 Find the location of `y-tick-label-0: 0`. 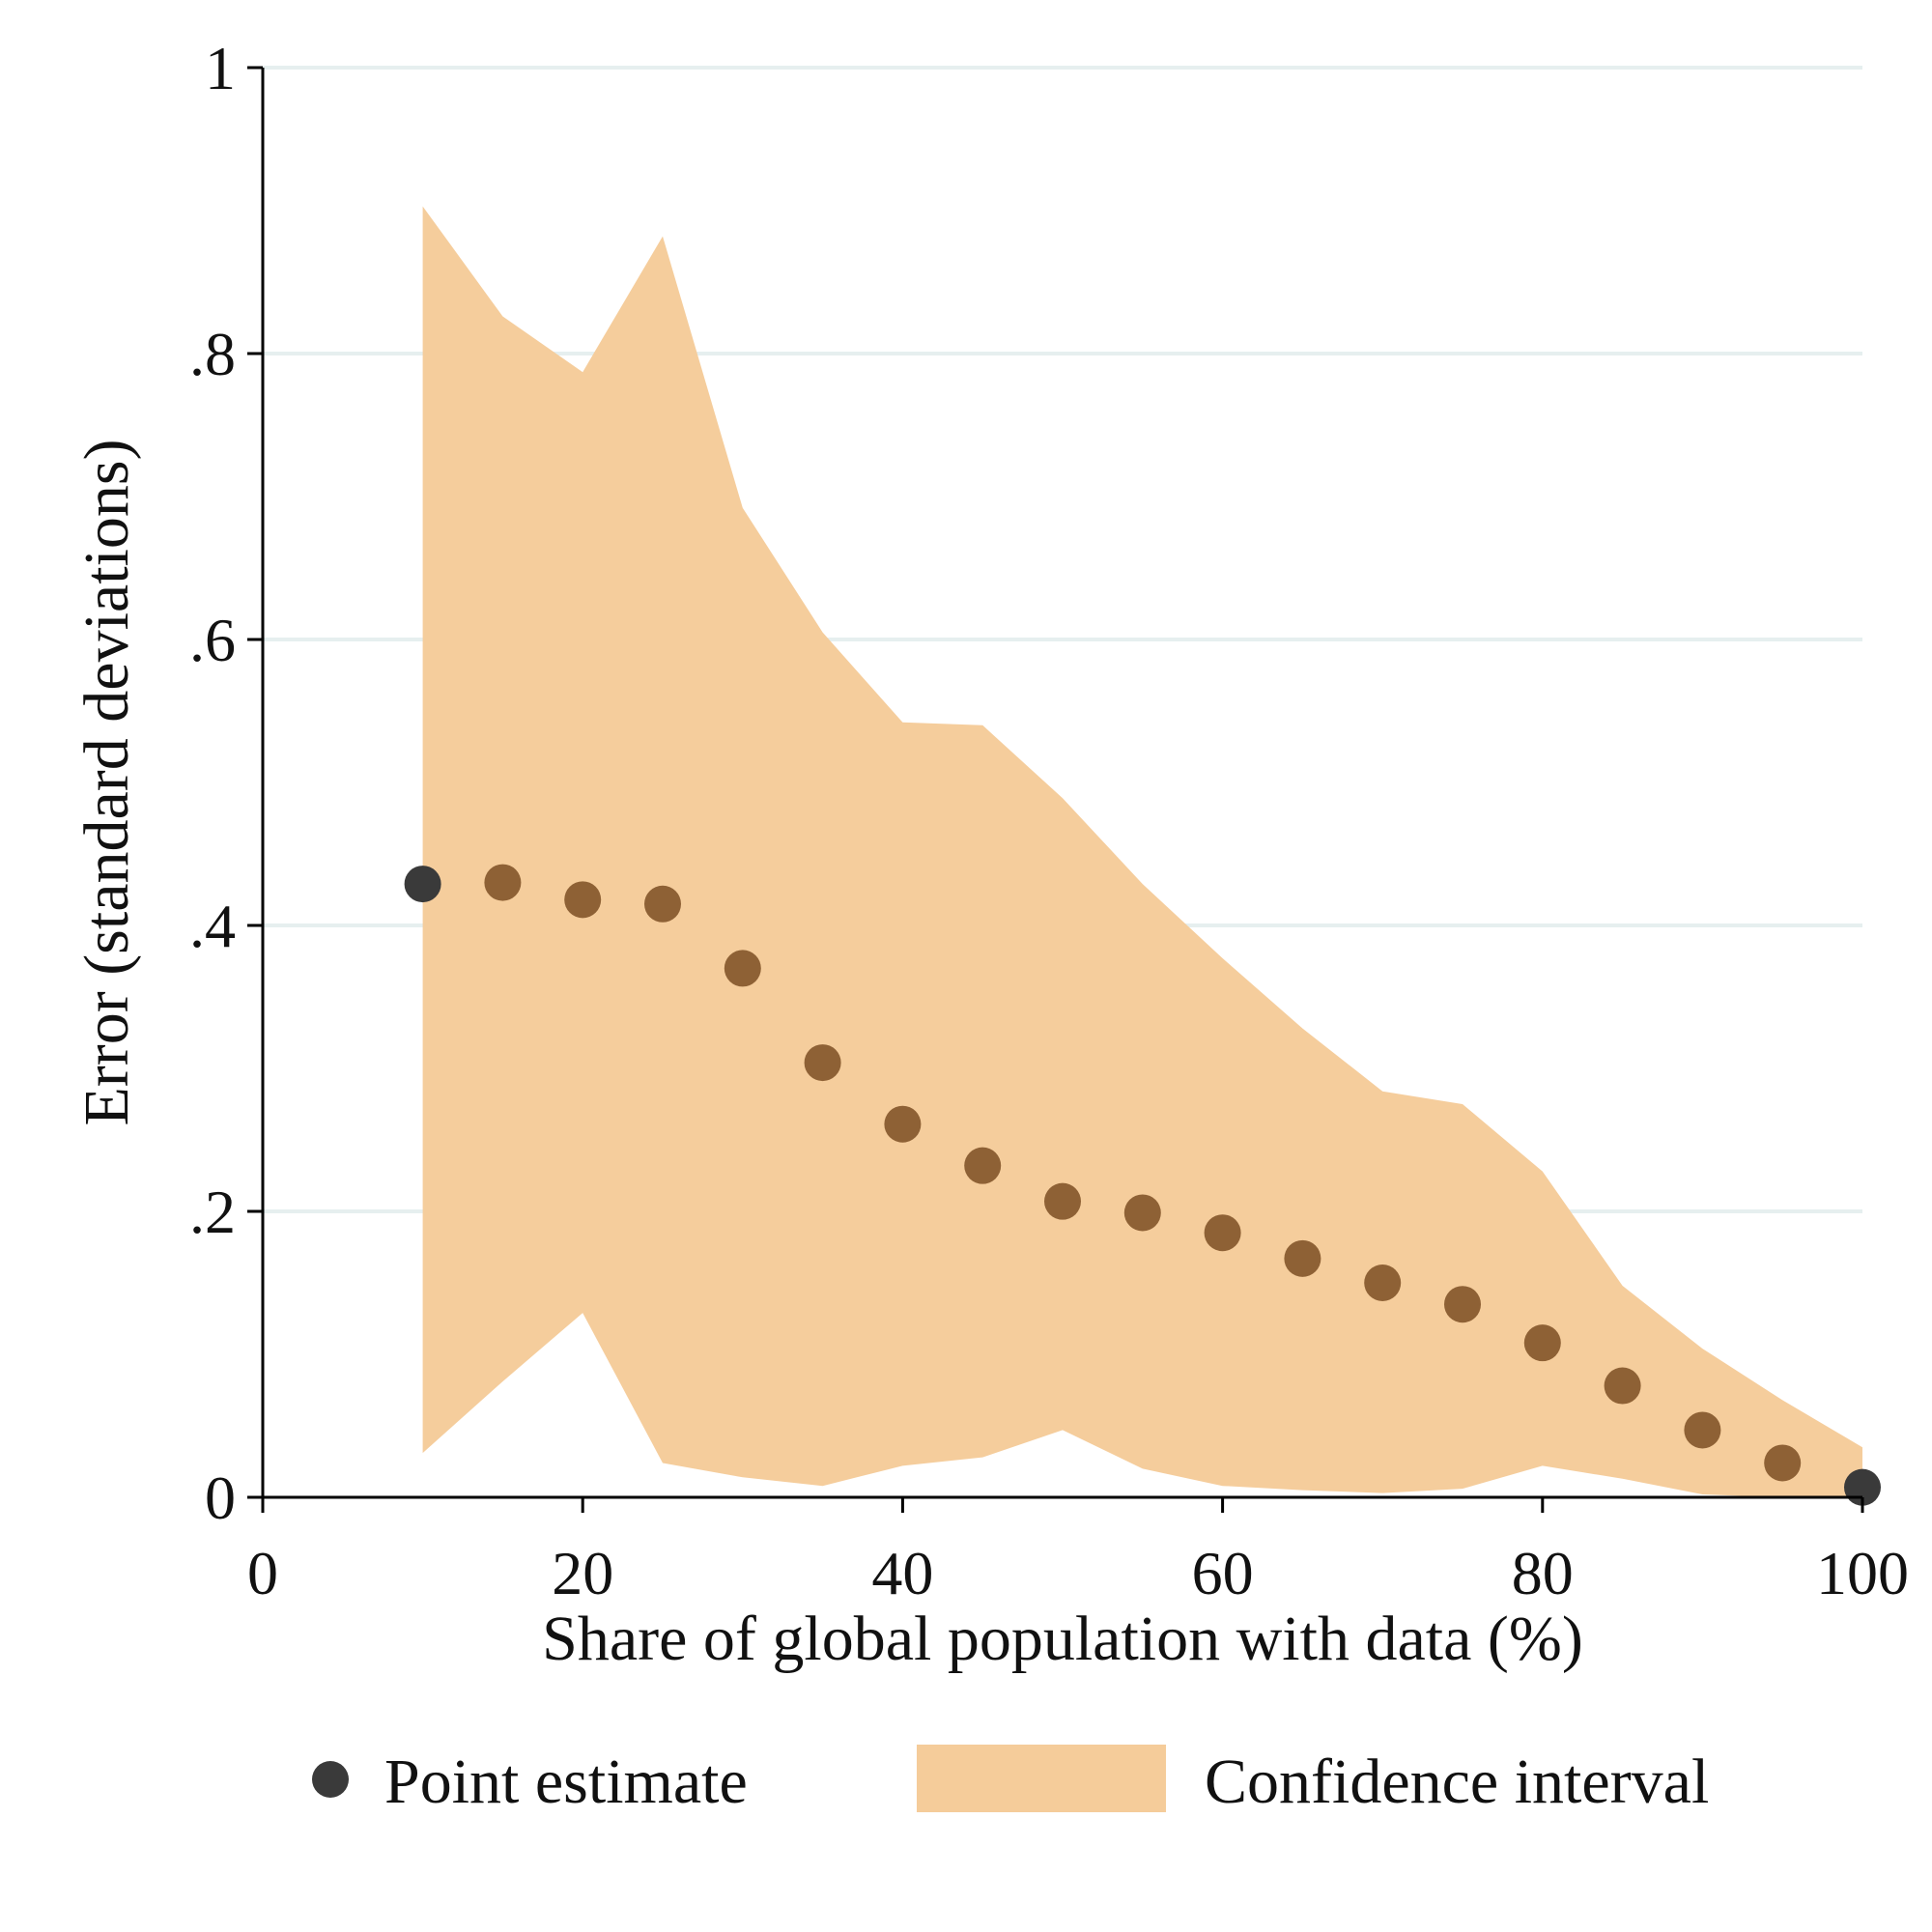

y-tick-label-0: 0 is located at coordinates (220, 1497).